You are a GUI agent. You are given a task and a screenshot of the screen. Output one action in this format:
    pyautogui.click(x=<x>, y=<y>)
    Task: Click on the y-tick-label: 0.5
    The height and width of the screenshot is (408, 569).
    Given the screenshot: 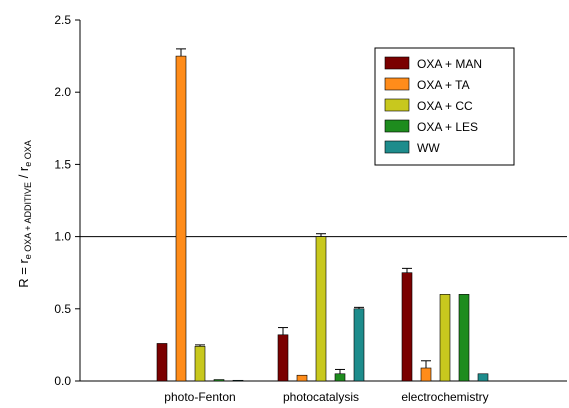 What is the action you would take?
    pyautogui.click(x=62, y=309)
    